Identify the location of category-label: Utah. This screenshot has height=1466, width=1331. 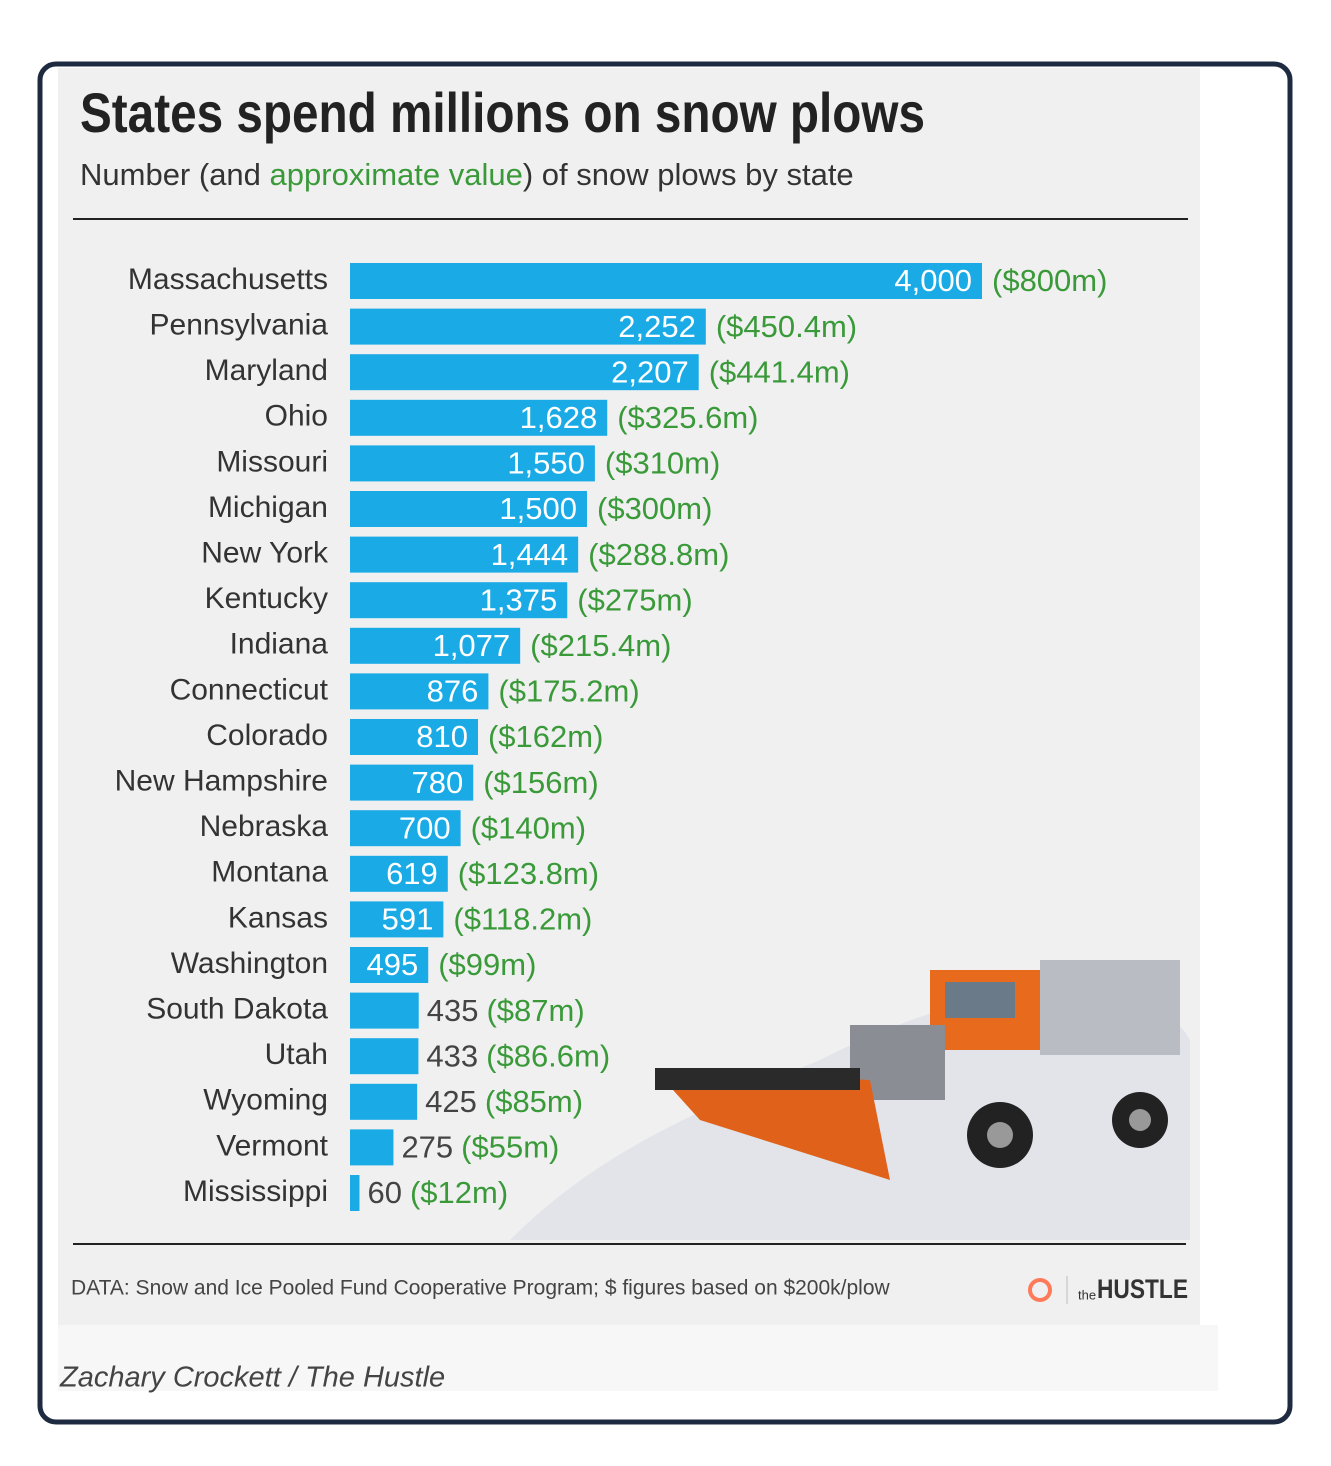
(296, 1054).